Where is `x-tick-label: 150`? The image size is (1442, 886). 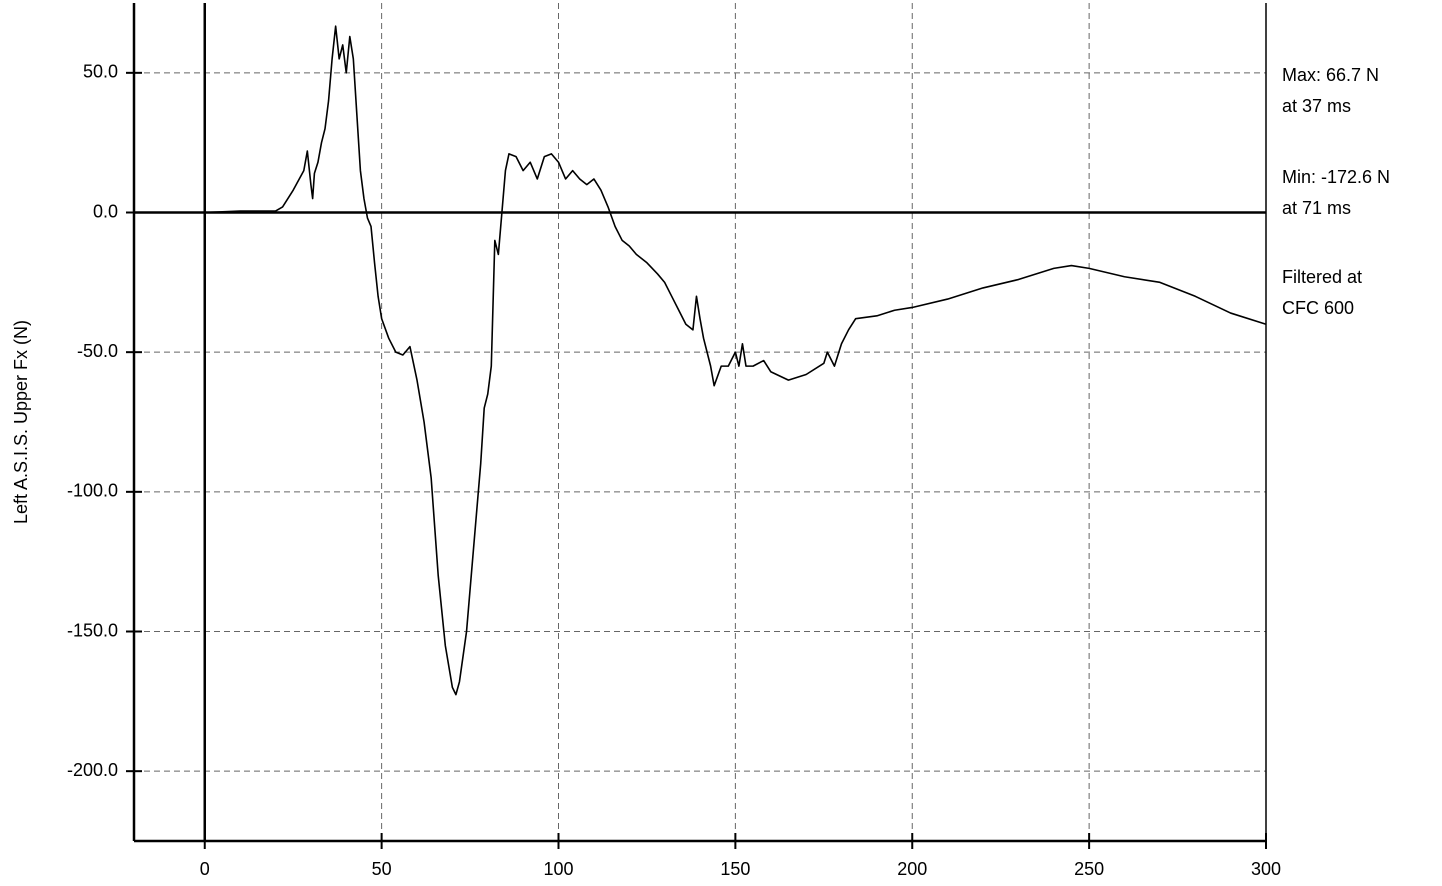 x-tick-label: 150 is located at coordinates (735, 869).